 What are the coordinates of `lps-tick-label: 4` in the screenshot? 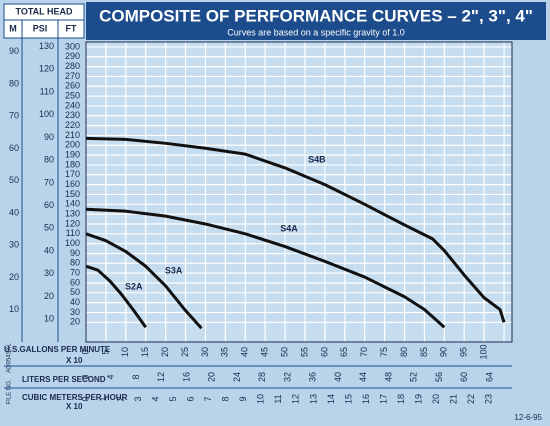 It's located at (111, 376).